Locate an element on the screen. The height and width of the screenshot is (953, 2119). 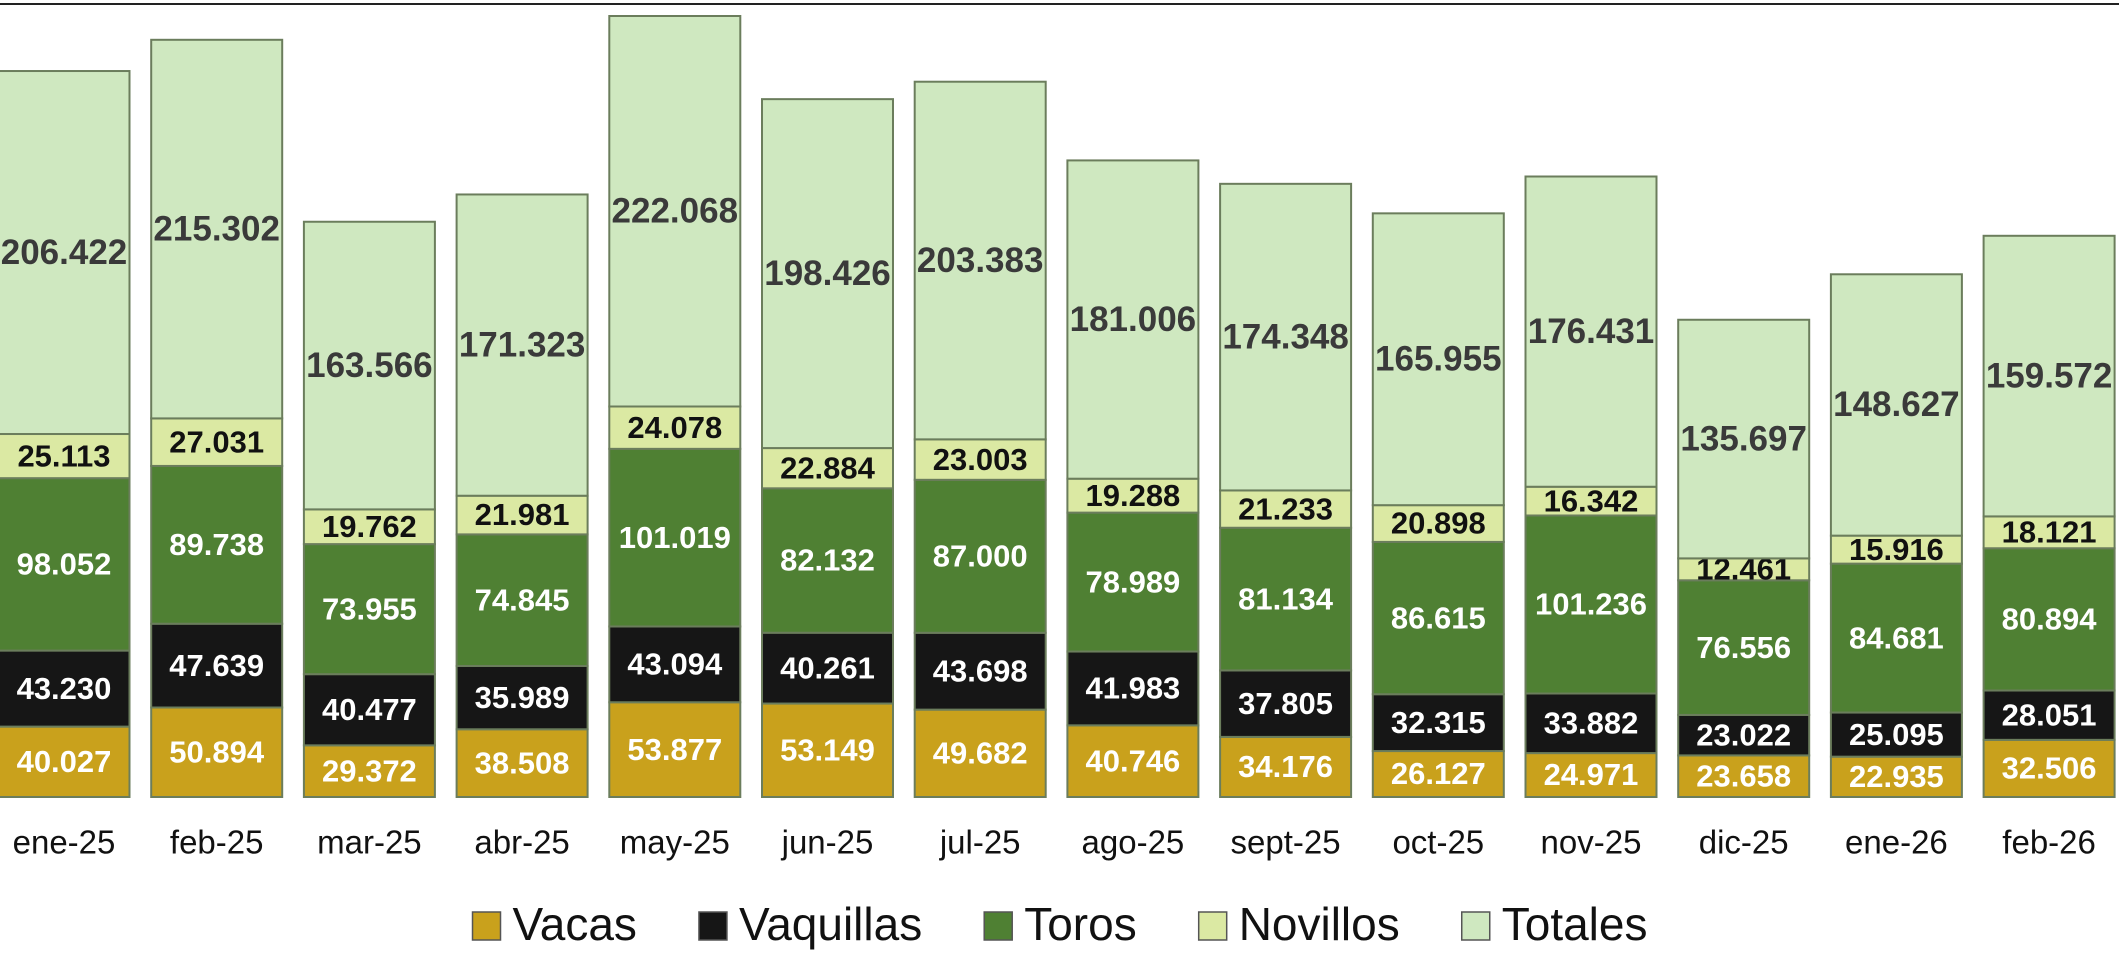
data-label: 47.639 is located at coordinates (216, 665).